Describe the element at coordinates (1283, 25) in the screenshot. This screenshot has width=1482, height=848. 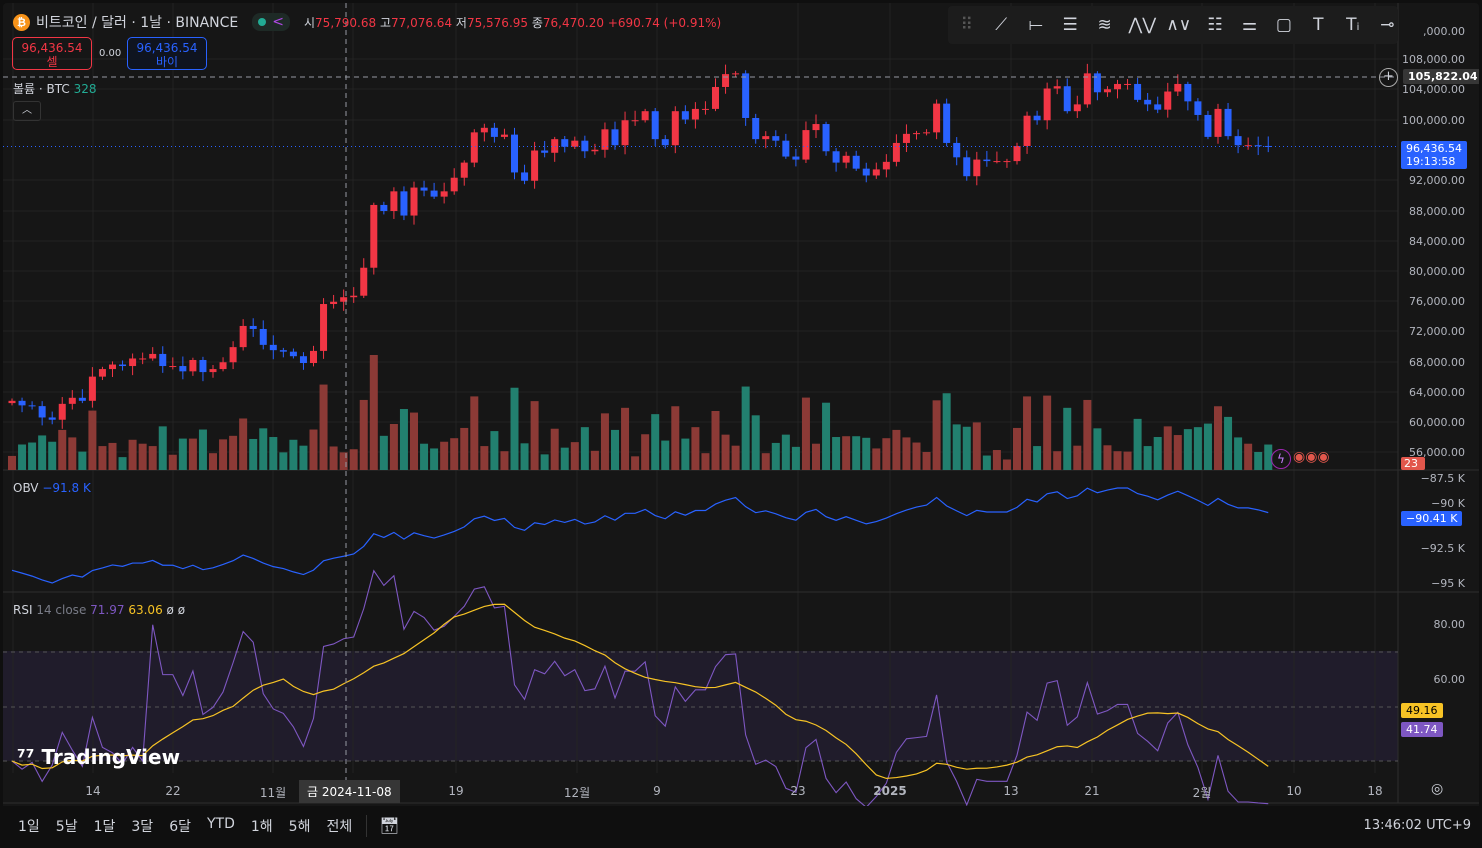
I see `rectangle-icon: ▢` at that location.